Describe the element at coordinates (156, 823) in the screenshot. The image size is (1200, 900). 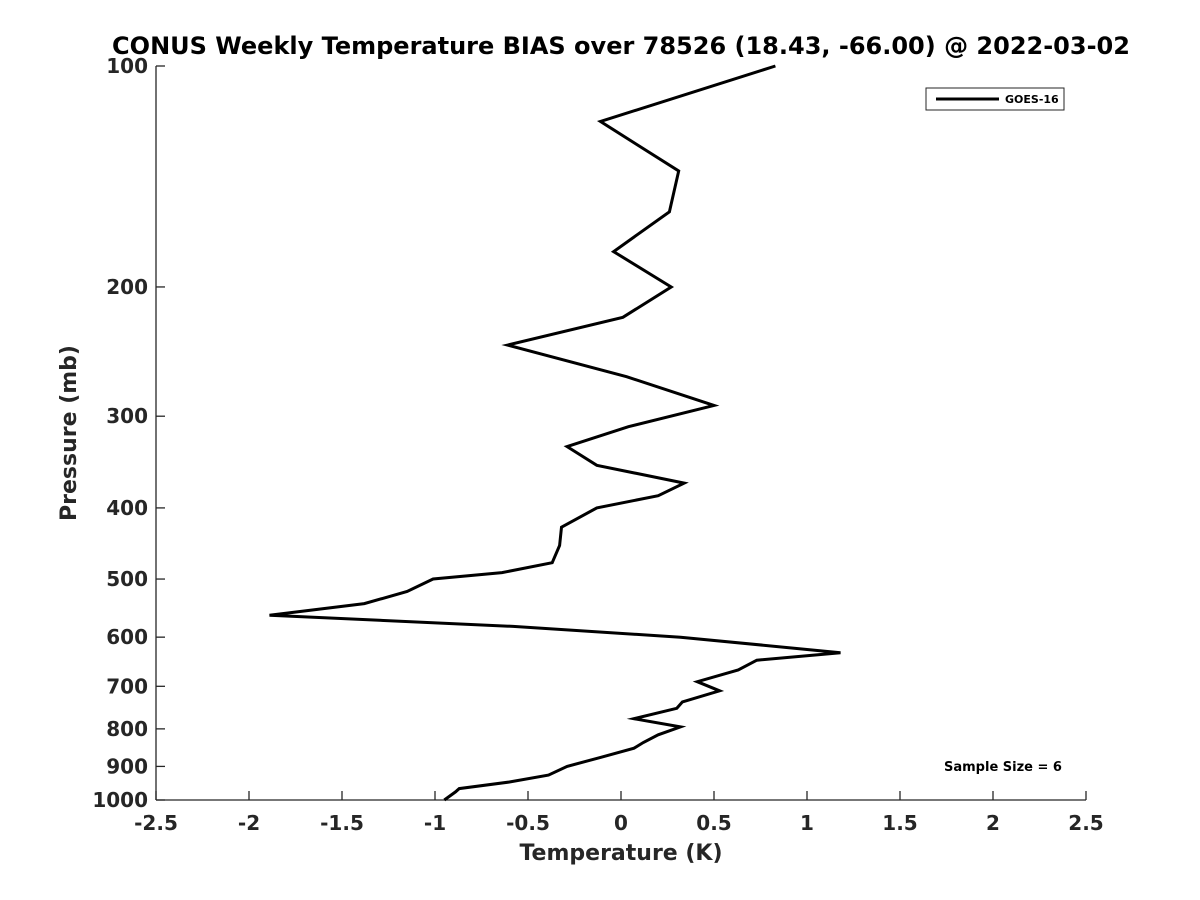
I see `x-tick-label: -2.5` at that location.